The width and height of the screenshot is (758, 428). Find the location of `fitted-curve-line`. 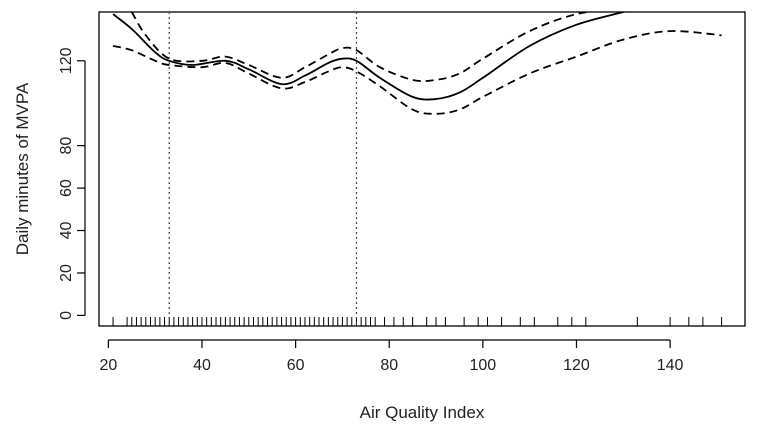

fitted-curve-line is located at coordinates (369, 56).